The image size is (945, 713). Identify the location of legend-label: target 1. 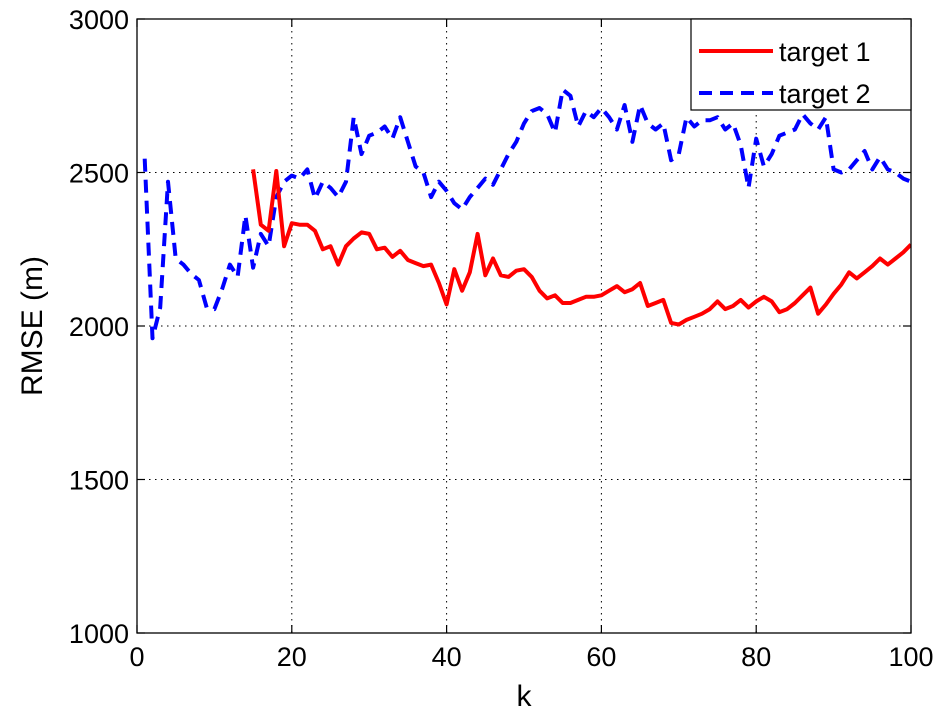
(825, 52).